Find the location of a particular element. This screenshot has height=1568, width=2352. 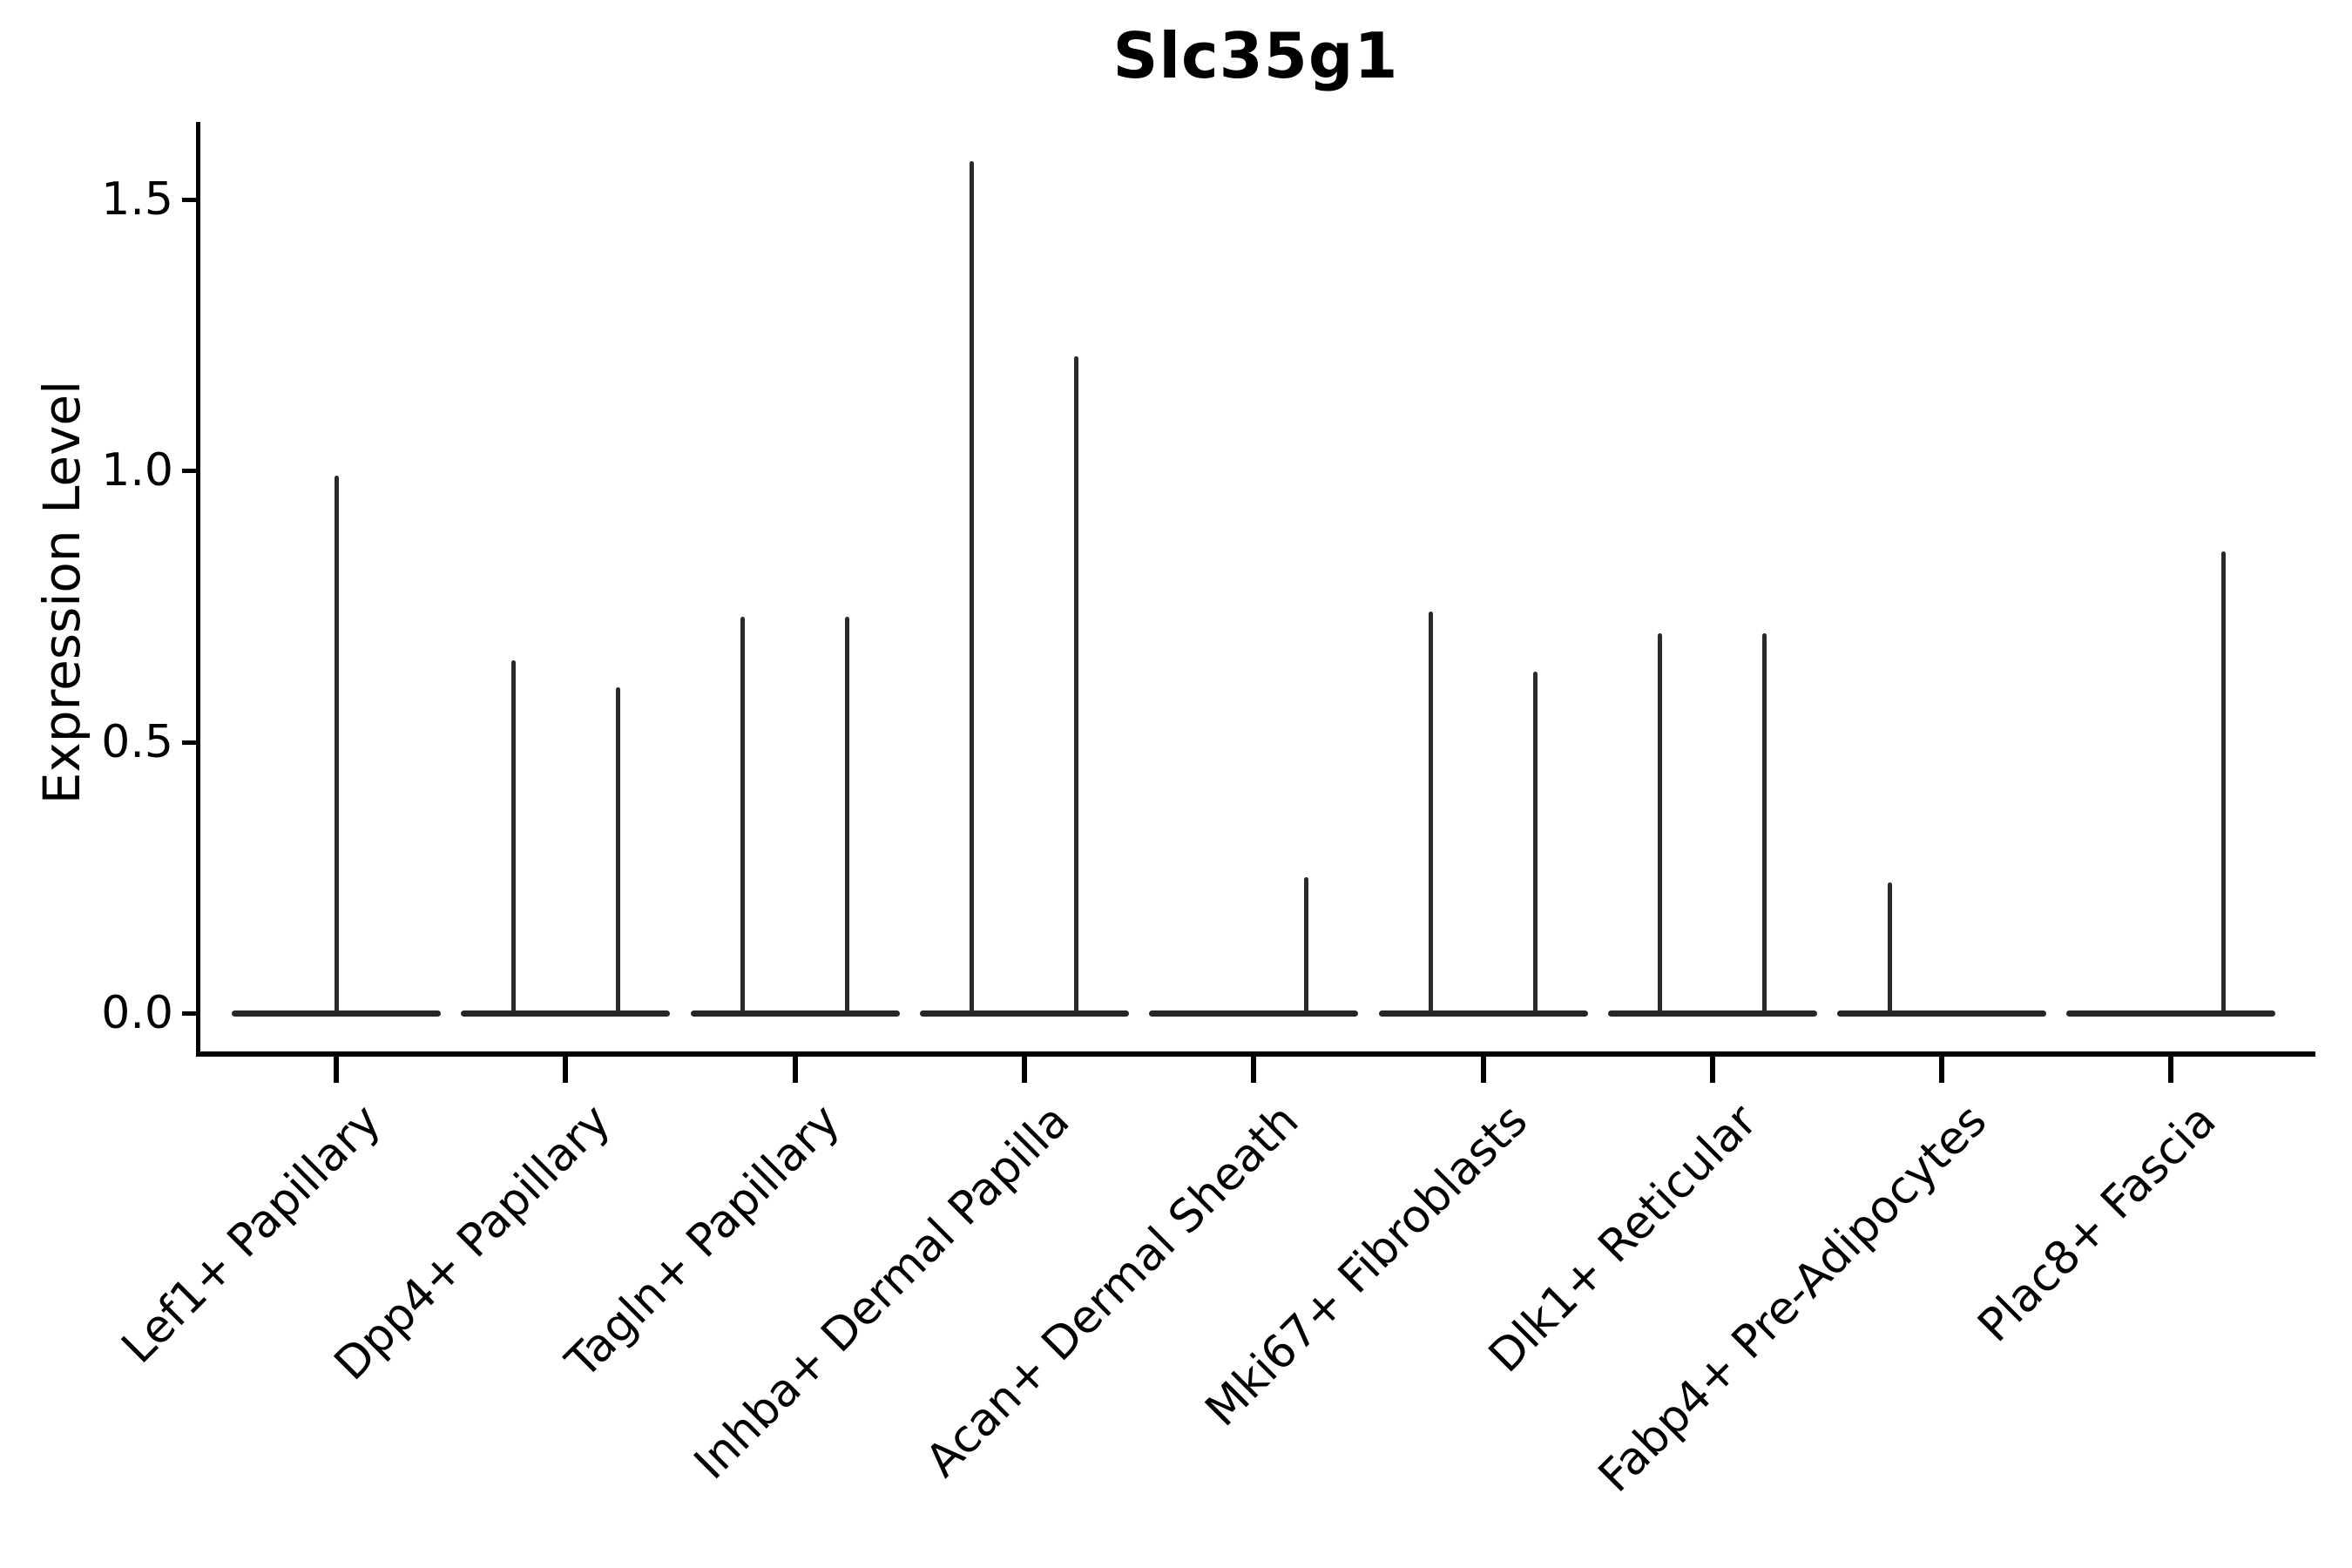

y-tick-label: 1.5 is located at coordinates (137, 199).